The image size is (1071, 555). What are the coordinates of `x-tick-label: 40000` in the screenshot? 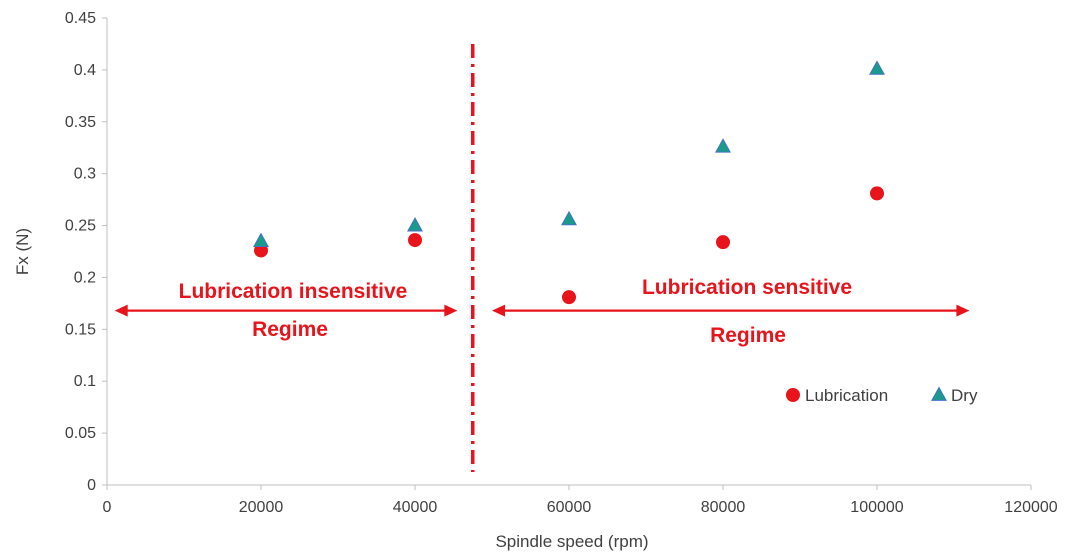 It's located at (415, 507).